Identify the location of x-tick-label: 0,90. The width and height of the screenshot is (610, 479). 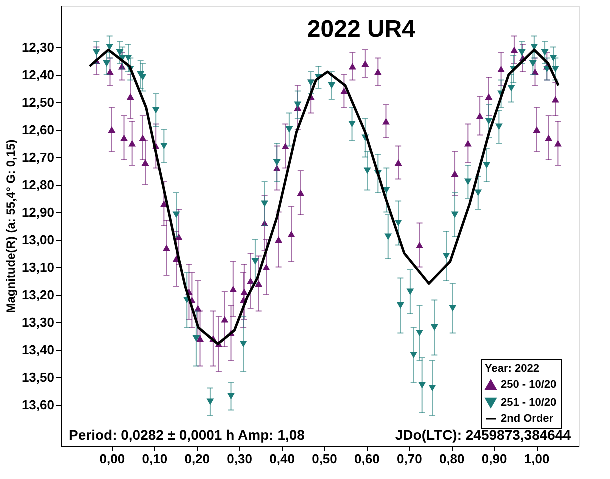
(495, 459).